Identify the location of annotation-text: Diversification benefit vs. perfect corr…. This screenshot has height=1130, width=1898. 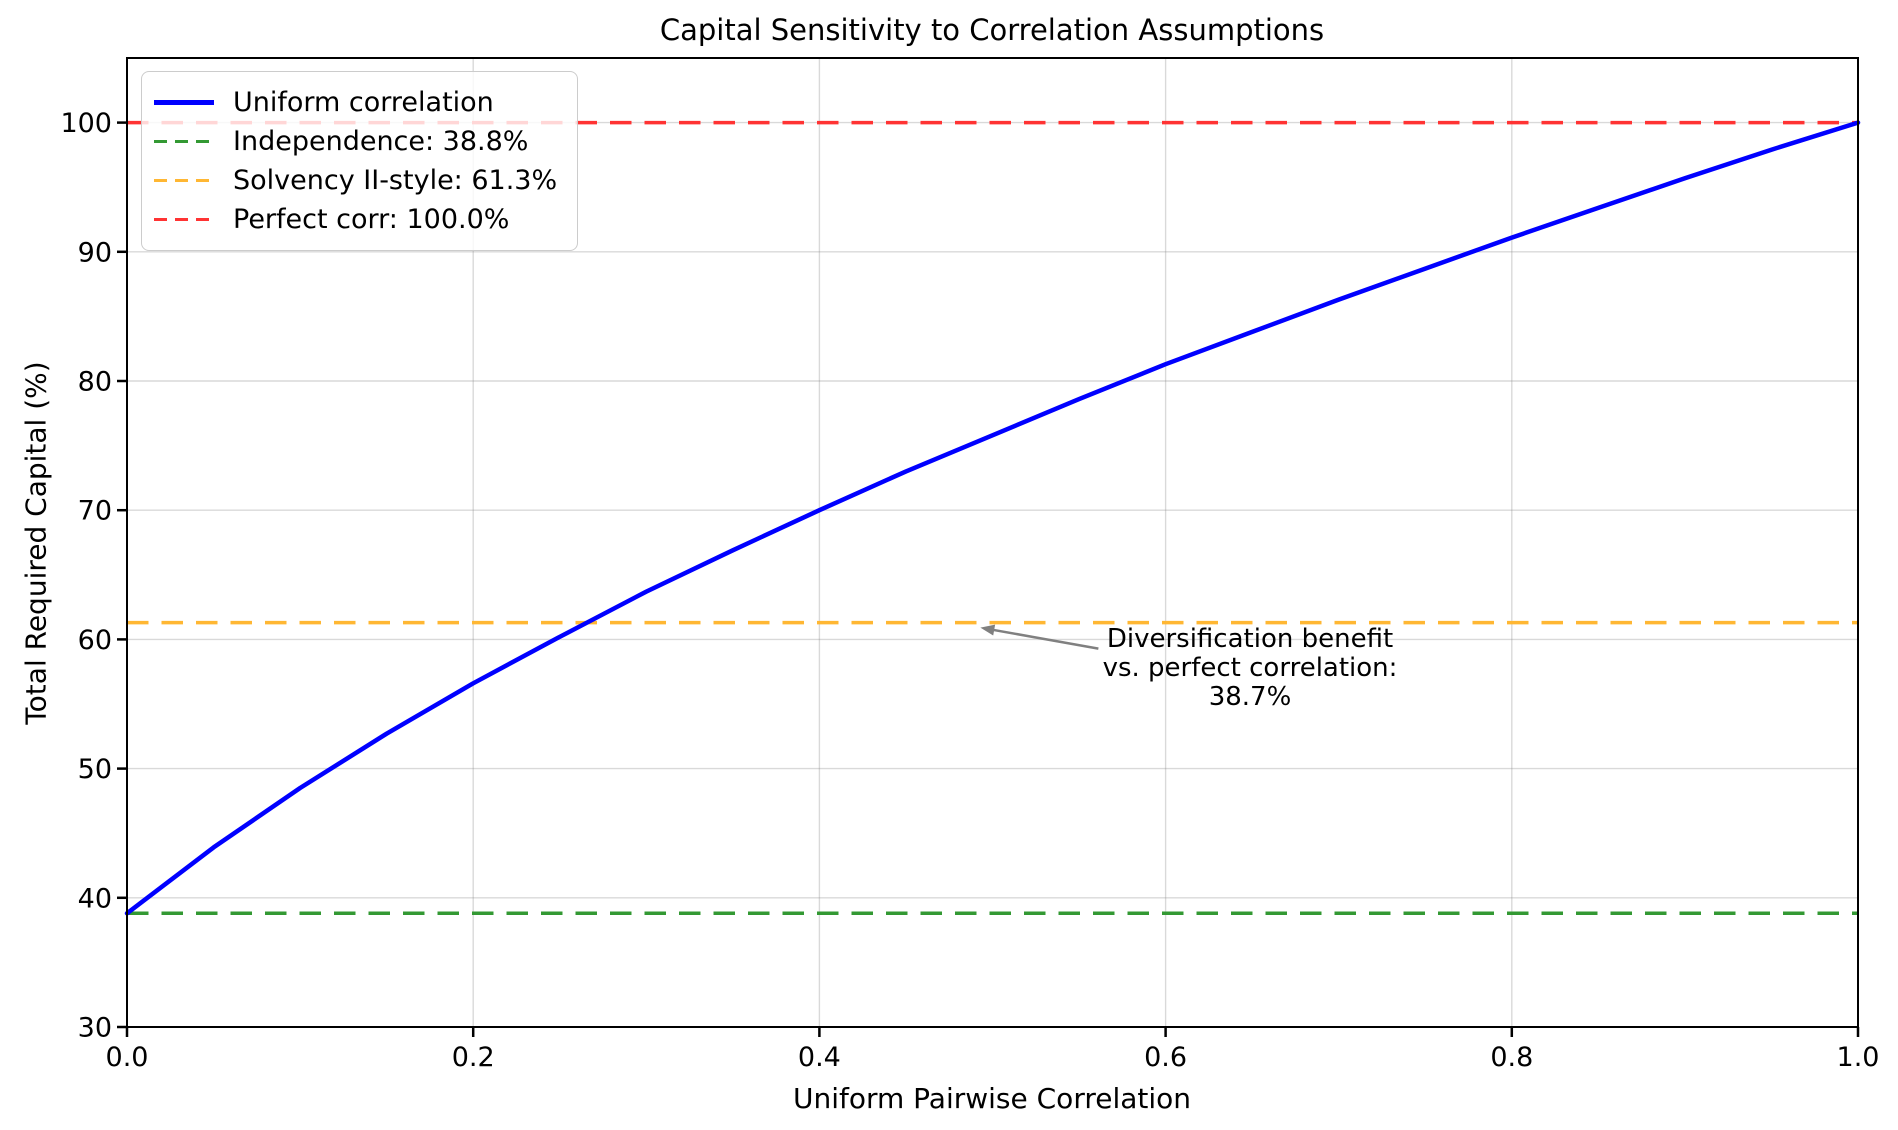
(1250, 668).